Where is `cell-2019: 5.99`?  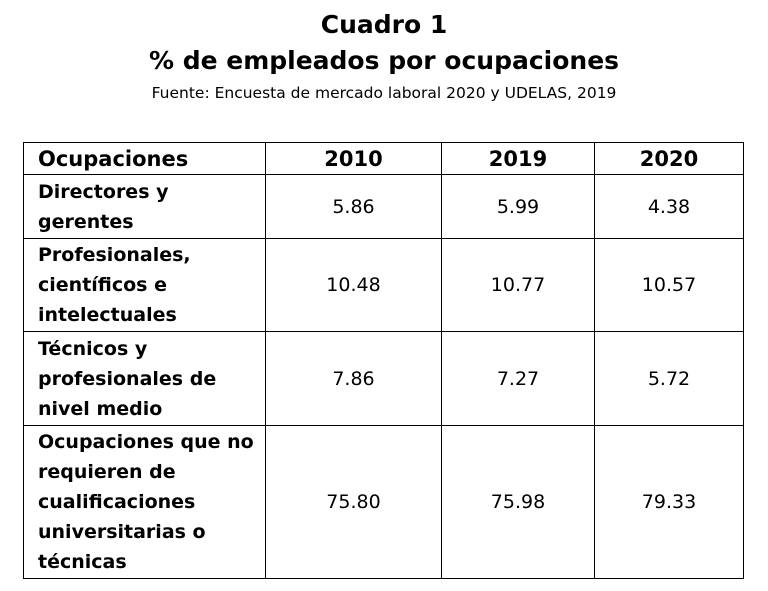 cell-2019: 5.99 is located at coordinates (518, 206).